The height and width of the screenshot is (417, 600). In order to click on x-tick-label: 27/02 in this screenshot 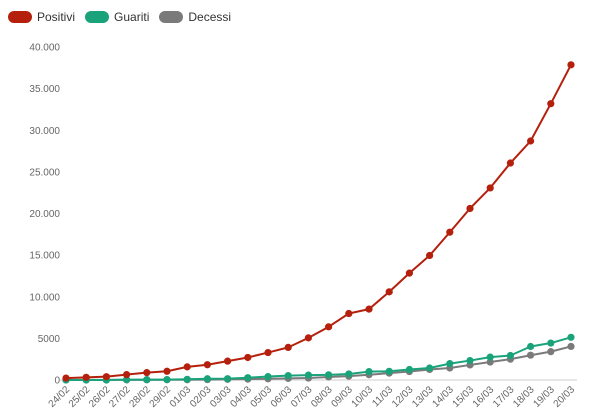, I will do `click(120, 397)`.